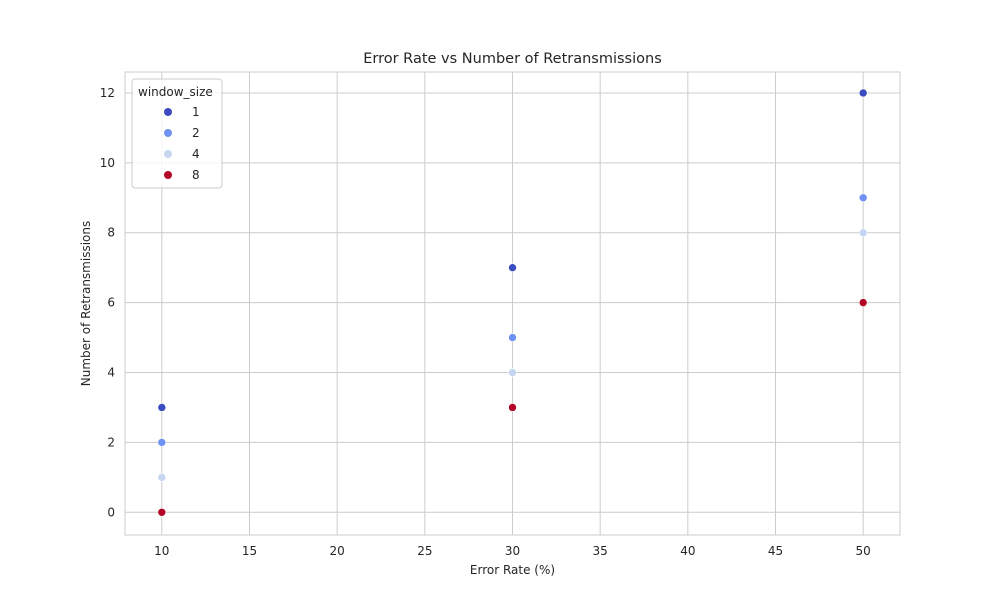 The image size is (1000, 600). I want to click on x-tick-label: 40, so click(687, 551).